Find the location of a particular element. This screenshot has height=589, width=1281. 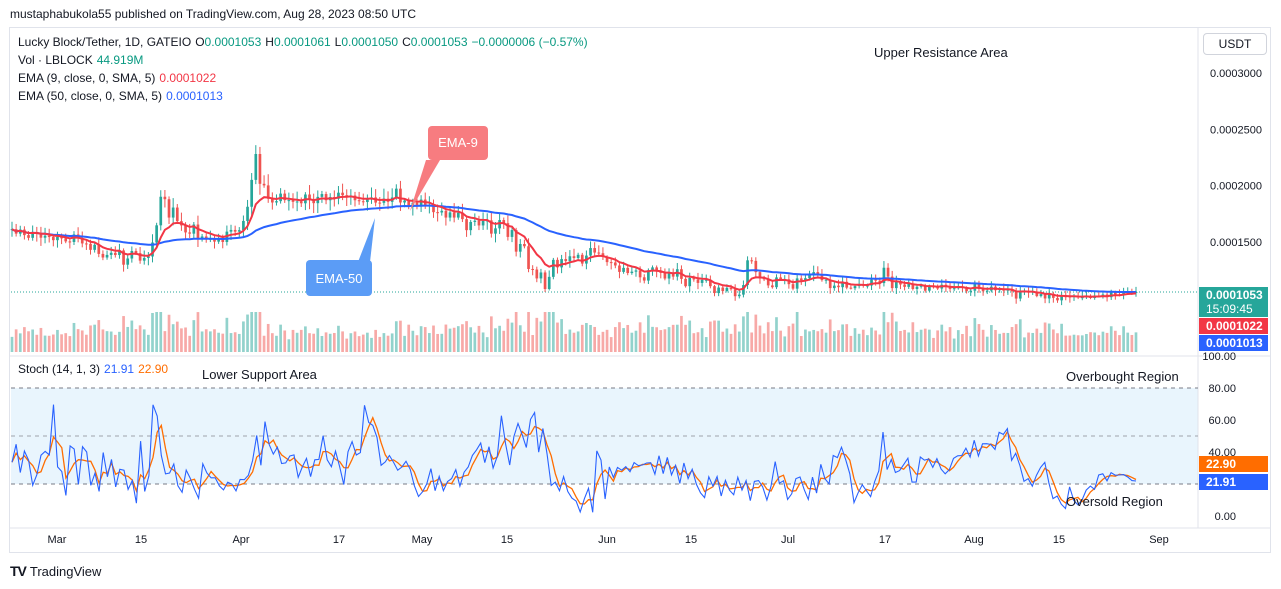

brand-name: TradingView is located at coordinates (65, 571).